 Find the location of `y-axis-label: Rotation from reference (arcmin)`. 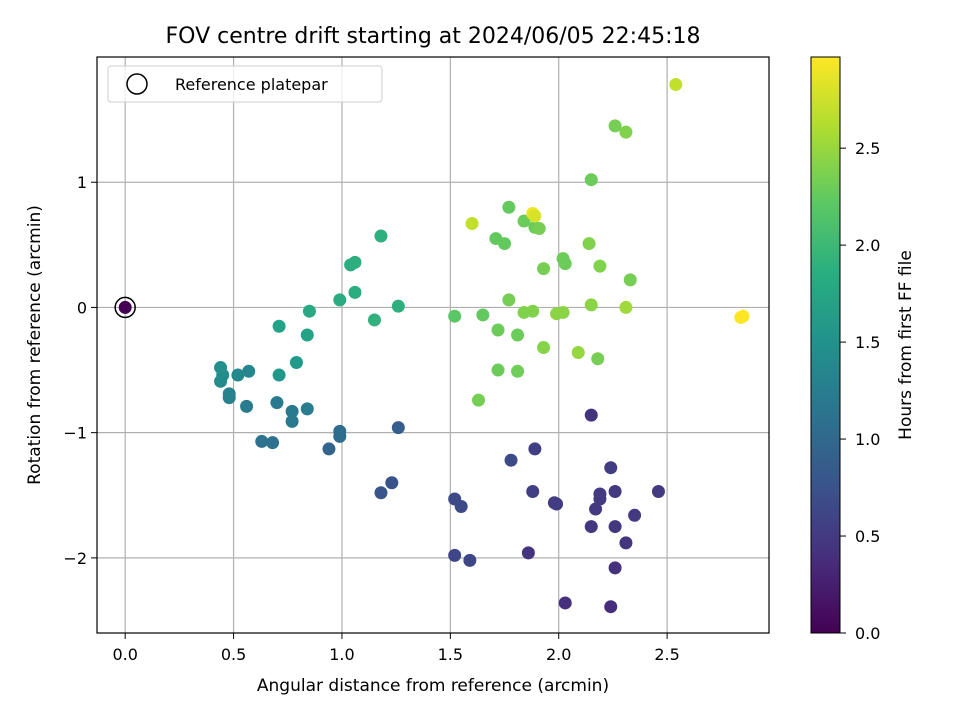

y-axis-label: Rotation from reference (arcmin) is located at coordinates (35, 345).